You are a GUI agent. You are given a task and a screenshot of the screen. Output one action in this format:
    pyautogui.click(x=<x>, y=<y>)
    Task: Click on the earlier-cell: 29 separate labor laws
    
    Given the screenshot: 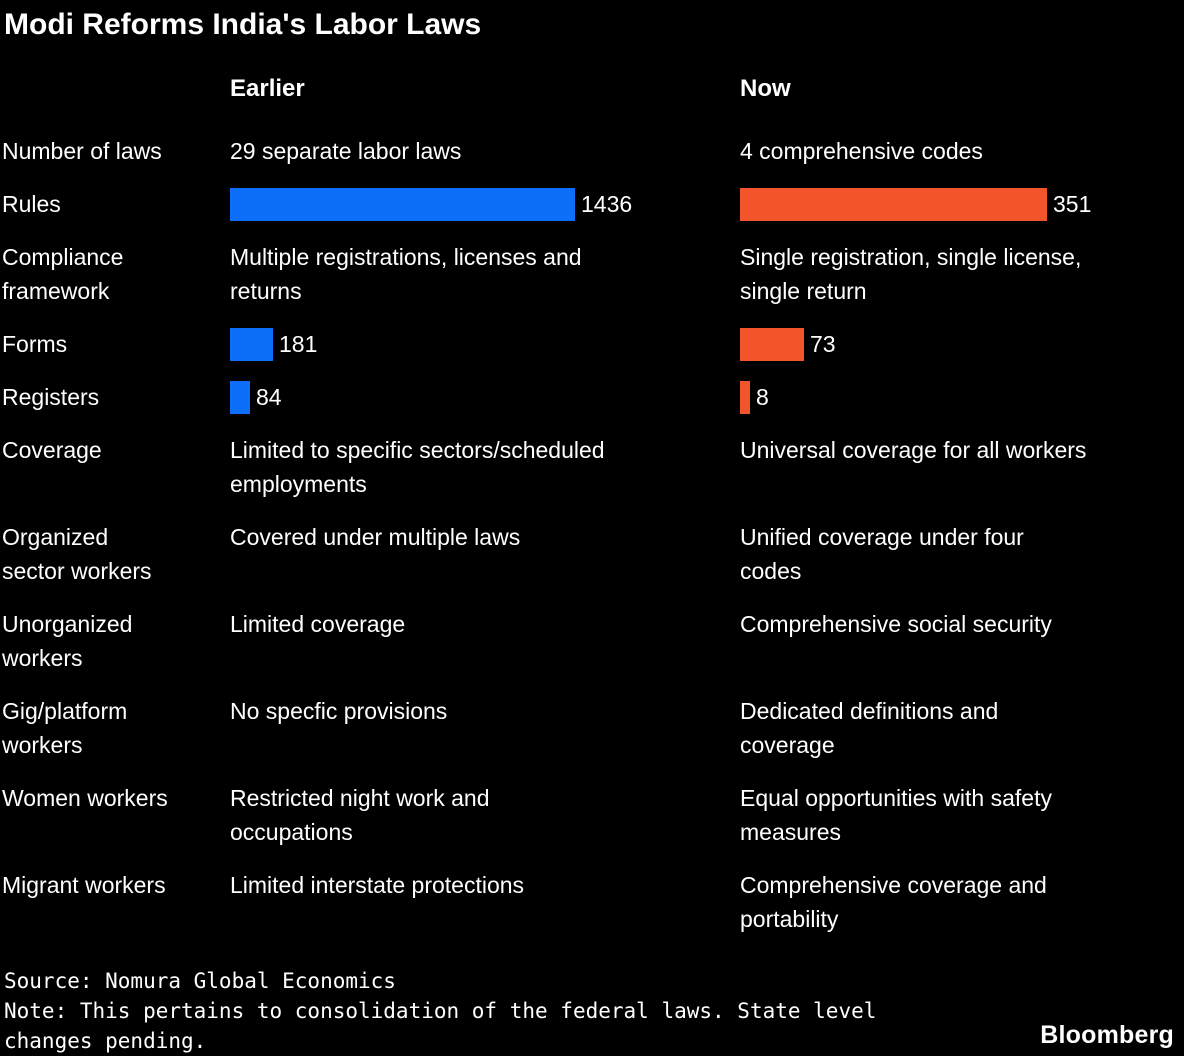 What is the action you would take?
    pyautogui.click(x=346, y=151)
    